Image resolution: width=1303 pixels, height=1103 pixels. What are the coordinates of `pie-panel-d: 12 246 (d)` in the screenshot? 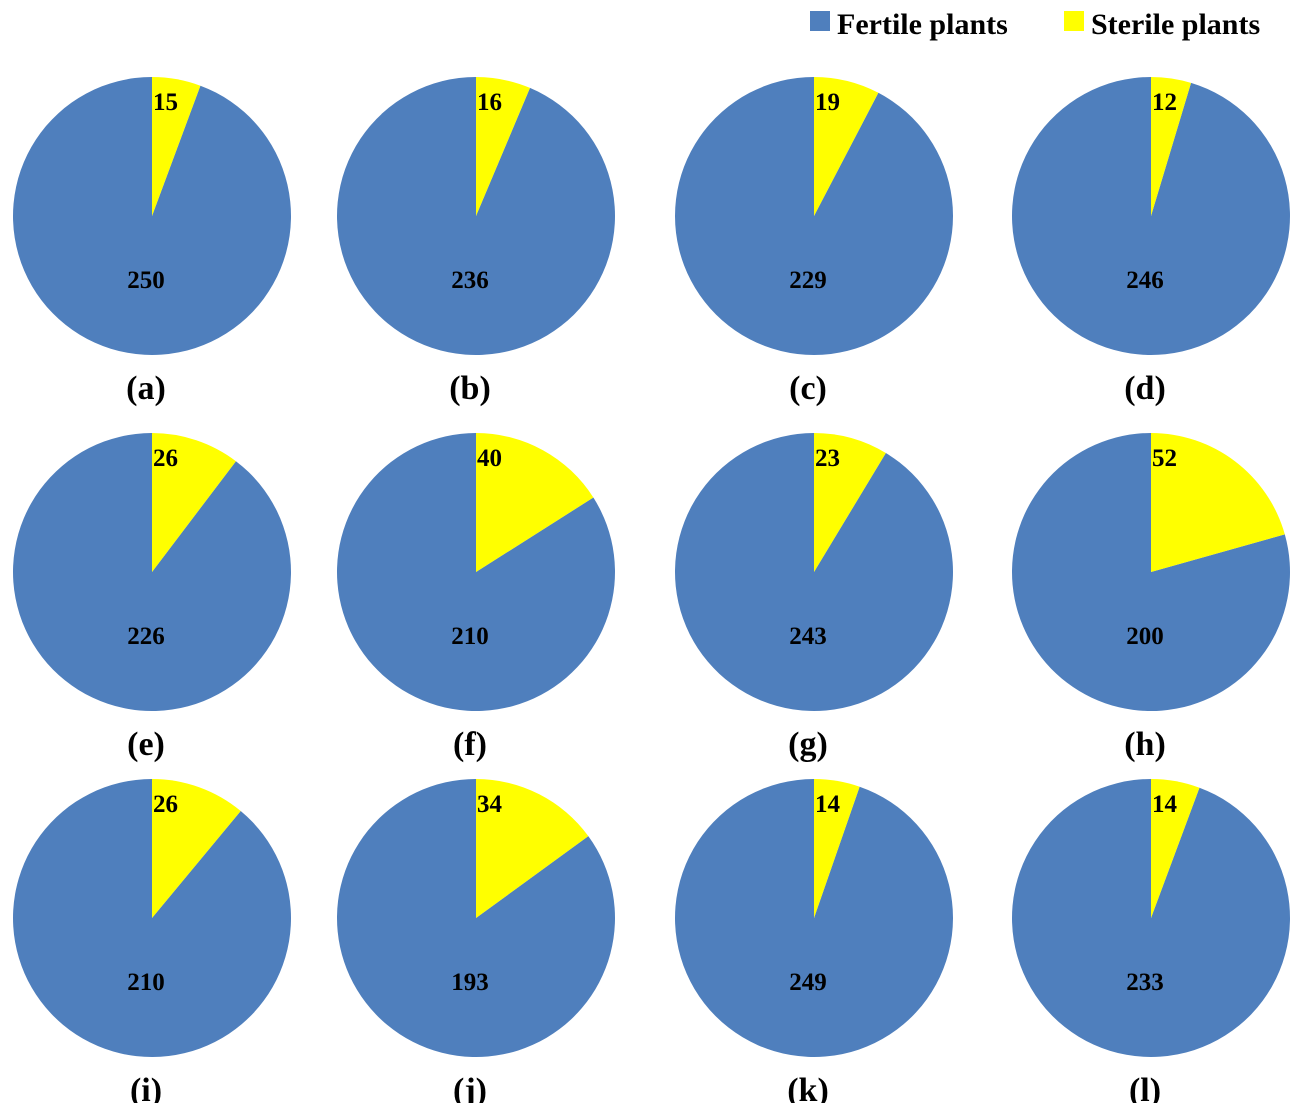 It's located at (1151, 241).